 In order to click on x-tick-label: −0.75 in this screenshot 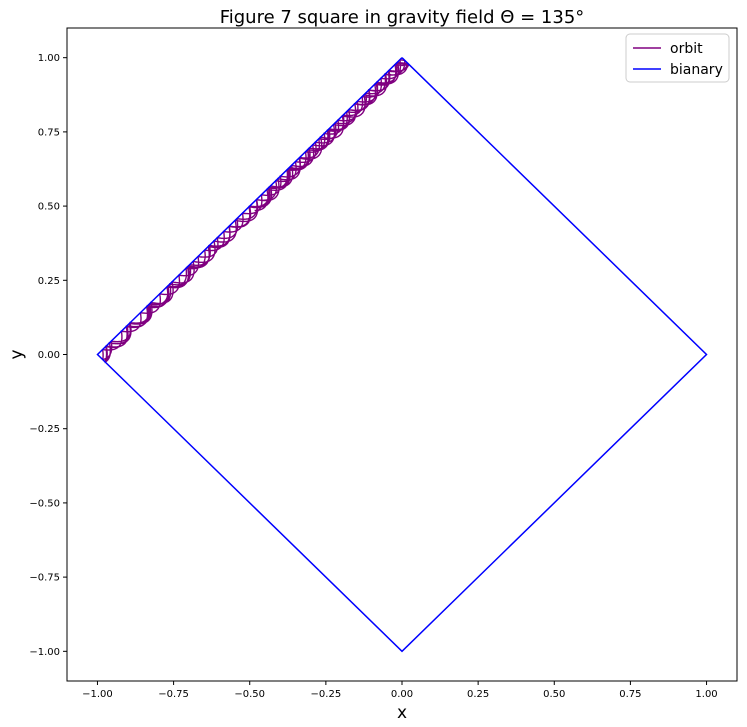, I will do `click(173, 694)`.